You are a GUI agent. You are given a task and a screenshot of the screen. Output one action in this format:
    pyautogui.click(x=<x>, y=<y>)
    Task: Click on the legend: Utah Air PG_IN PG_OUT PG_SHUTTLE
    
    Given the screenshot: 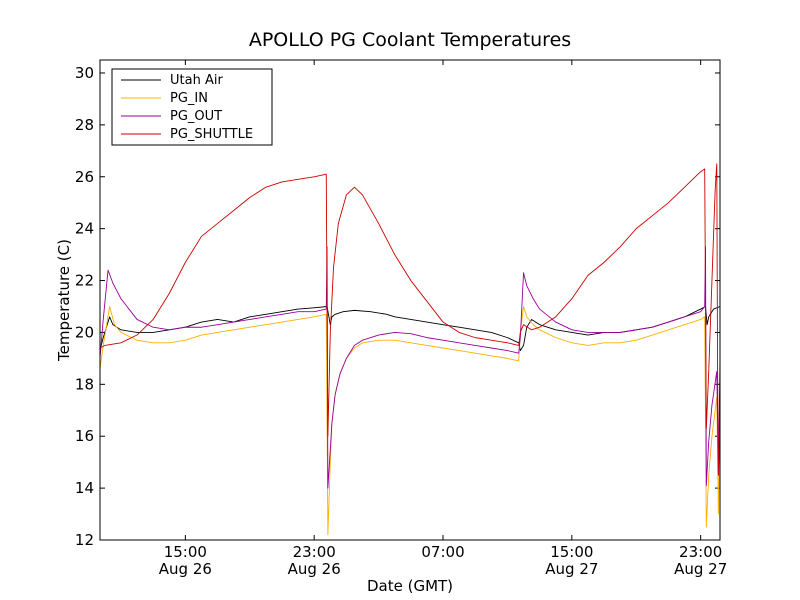 What is the action you would take?
    pyautogui.click(x=192, y=107)
    